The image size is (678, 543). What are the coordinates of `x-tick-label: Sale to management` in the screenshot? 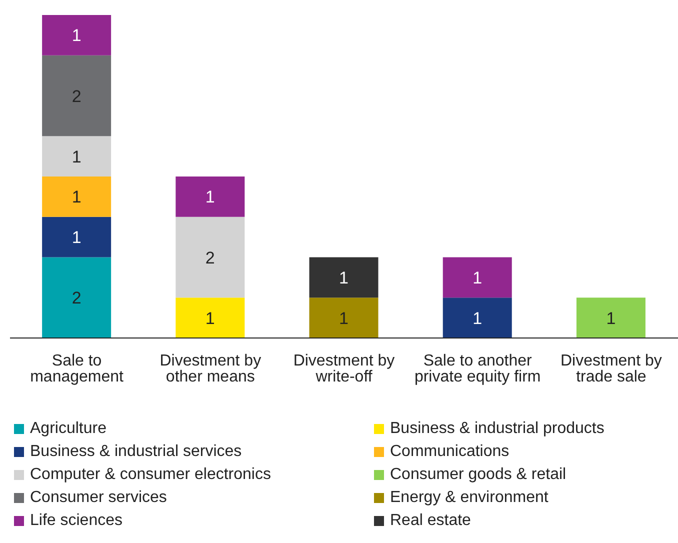 It's located at (77, 369).